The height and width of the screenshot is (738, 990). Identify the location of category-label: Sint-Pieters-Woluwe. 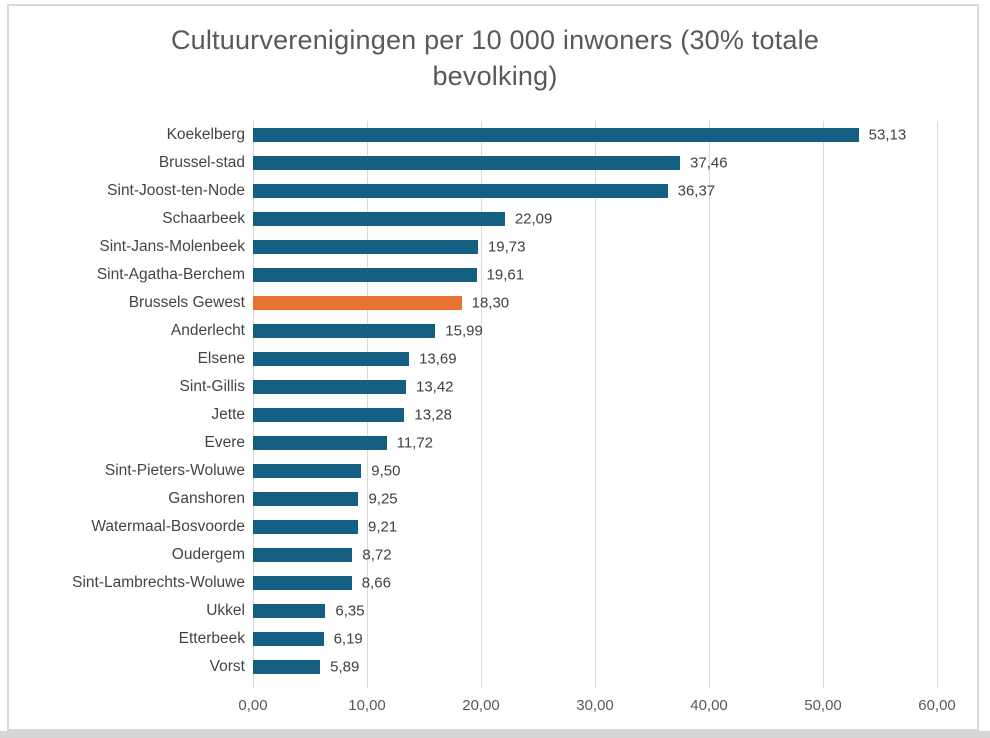
(174, 470).